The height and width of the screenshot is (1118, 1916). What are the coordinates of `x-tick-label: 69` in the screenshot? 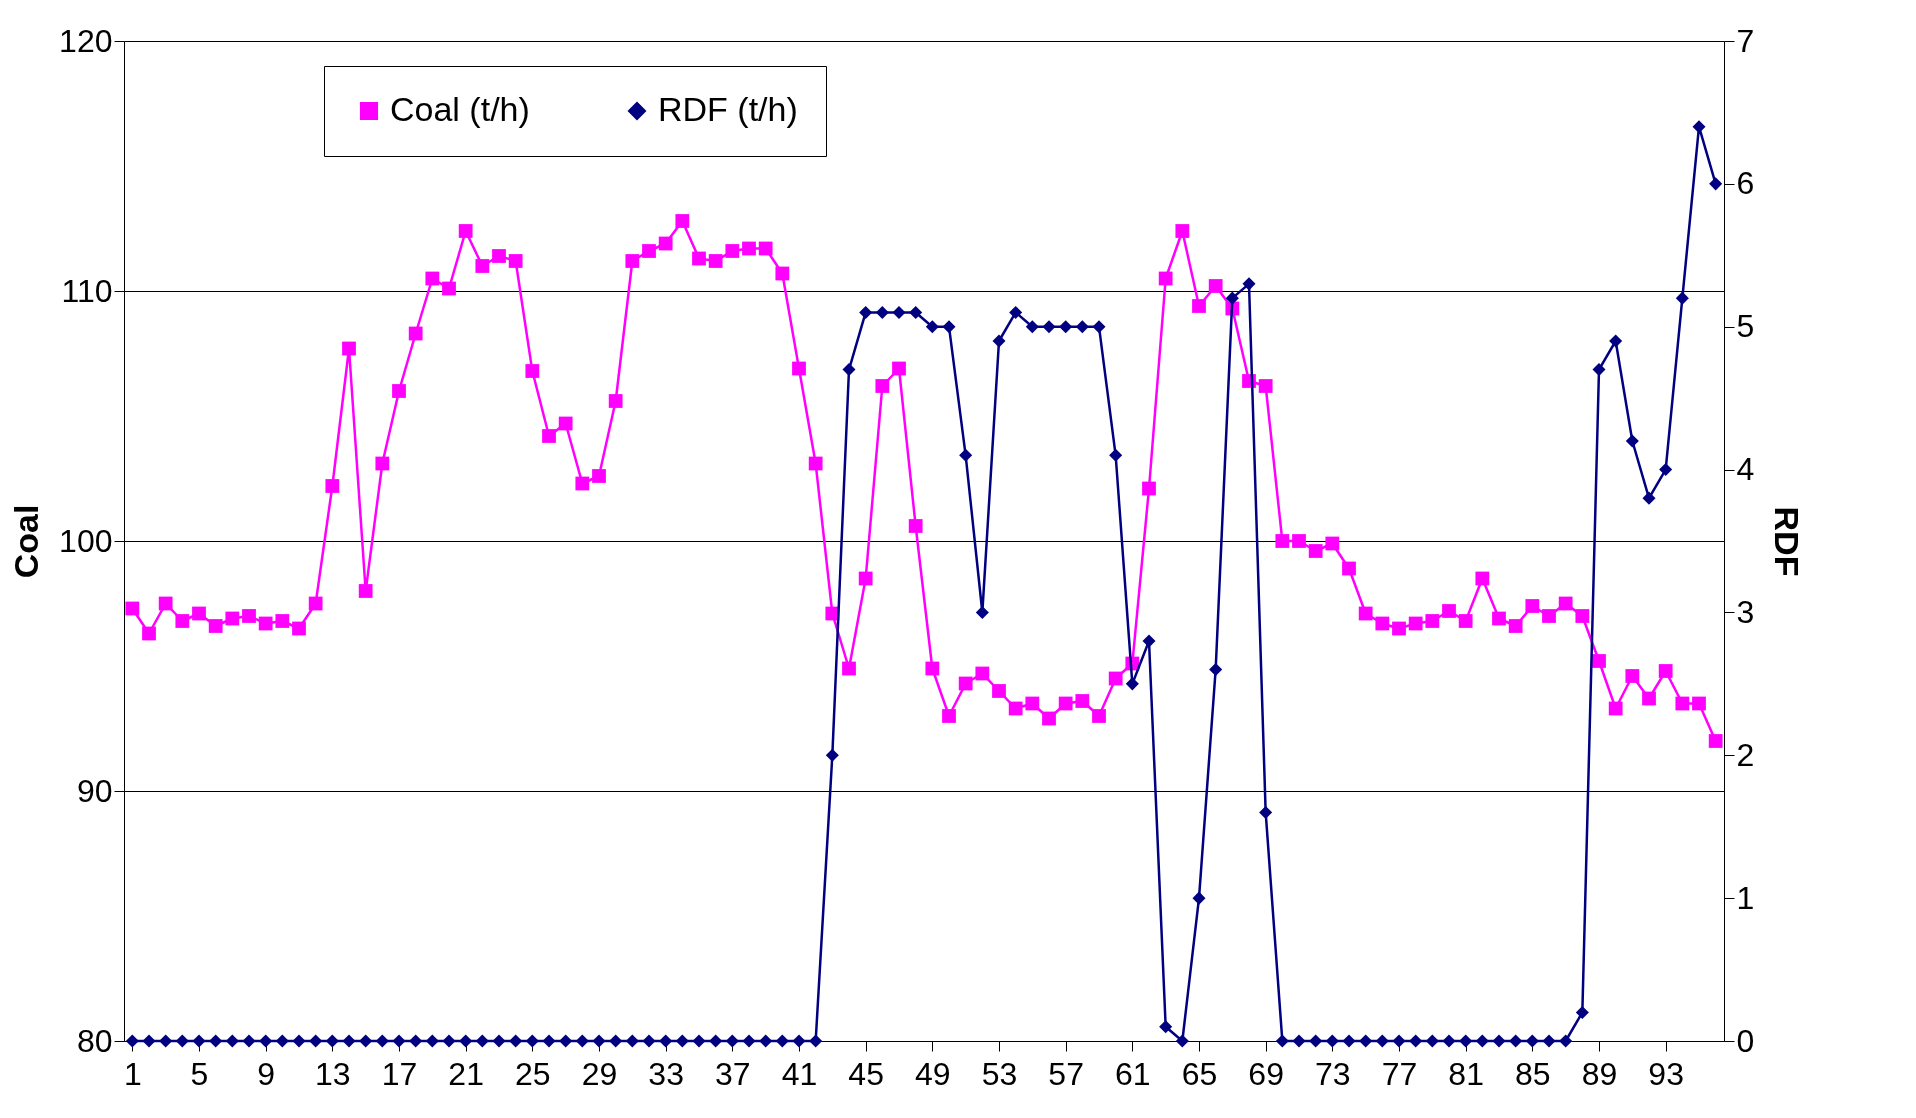 It's located at (1266, 1073).